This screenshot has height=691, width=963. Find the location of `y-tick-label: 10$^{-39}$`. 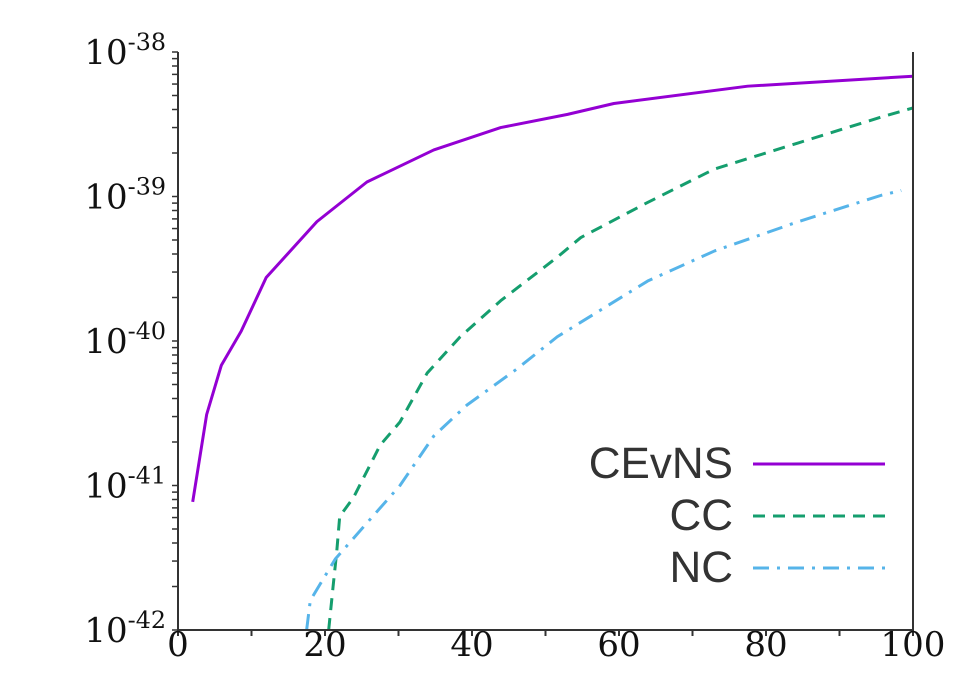

y-tick-label: 10$^{-39}$ is located at coordinates (125, 195).